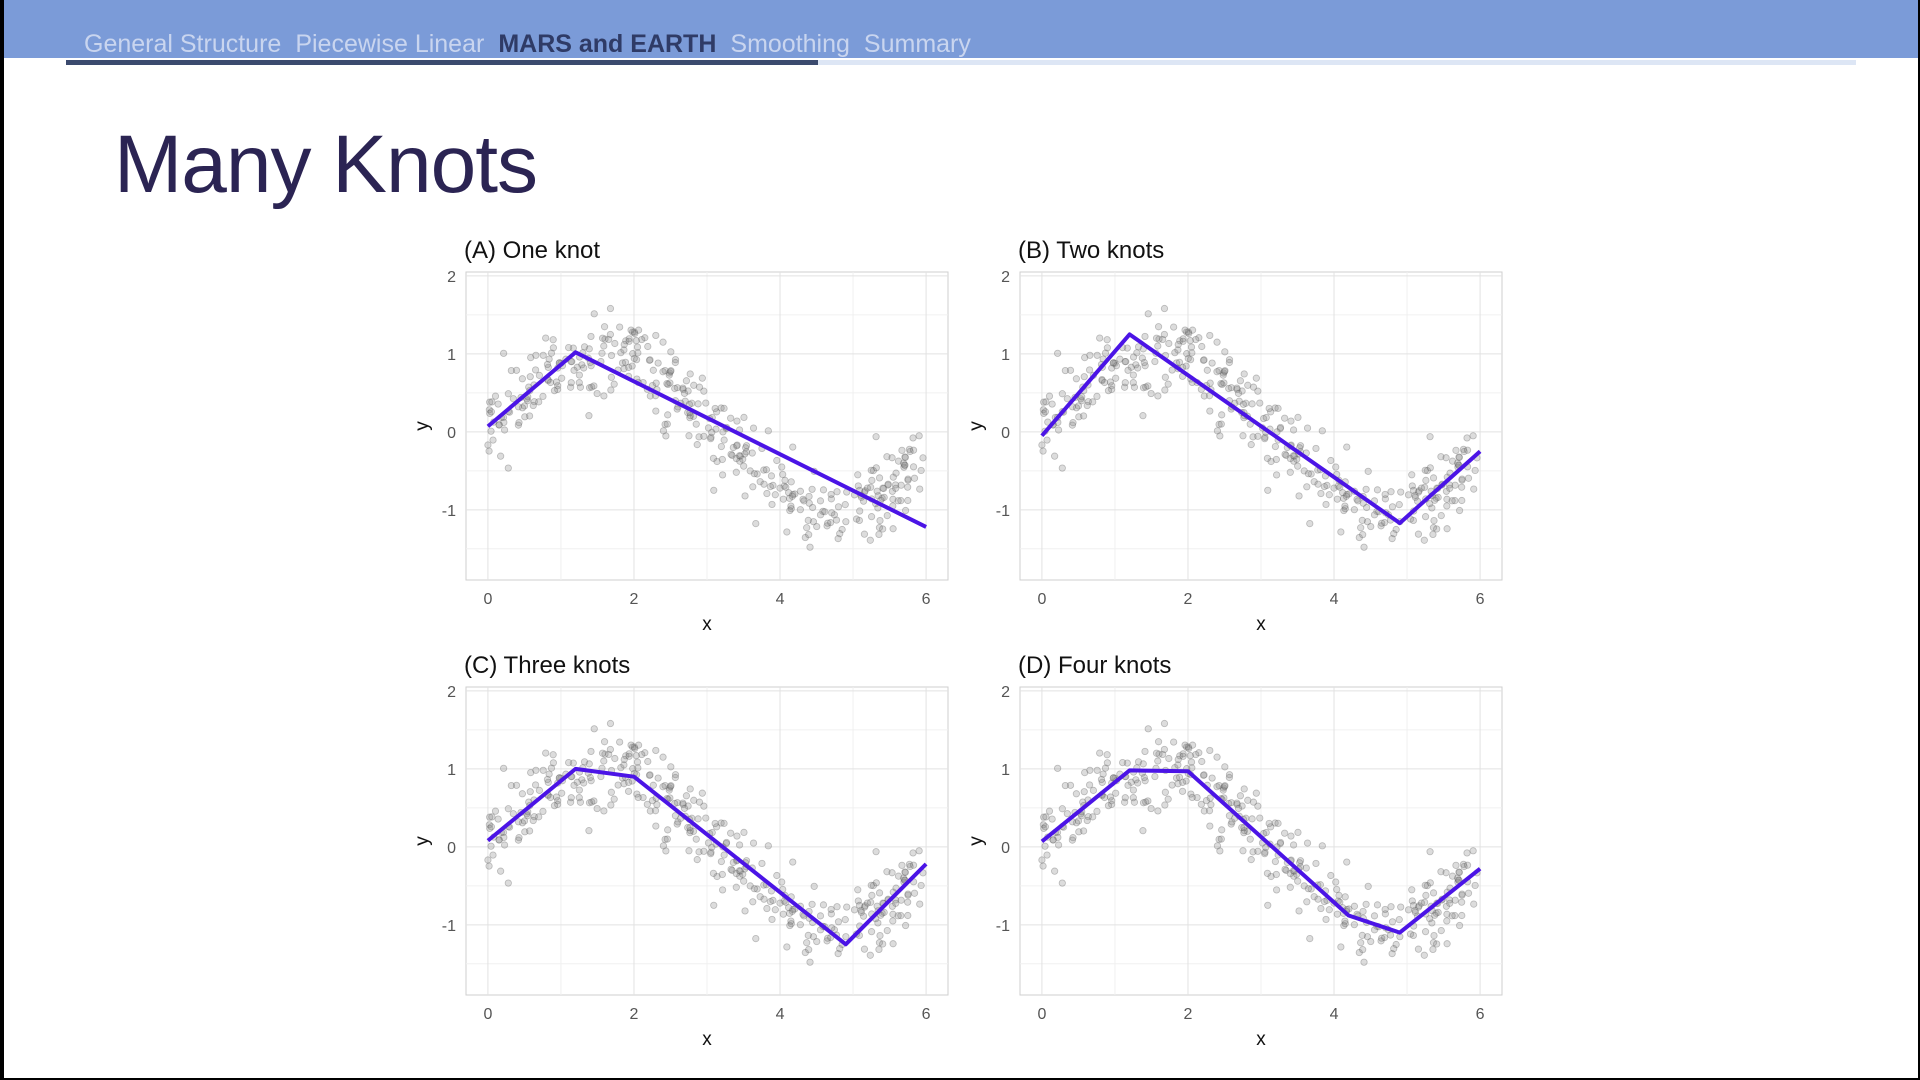 The image size is (1920, 1080). I want to click on nav-summary: Summary, so click(917, 44).